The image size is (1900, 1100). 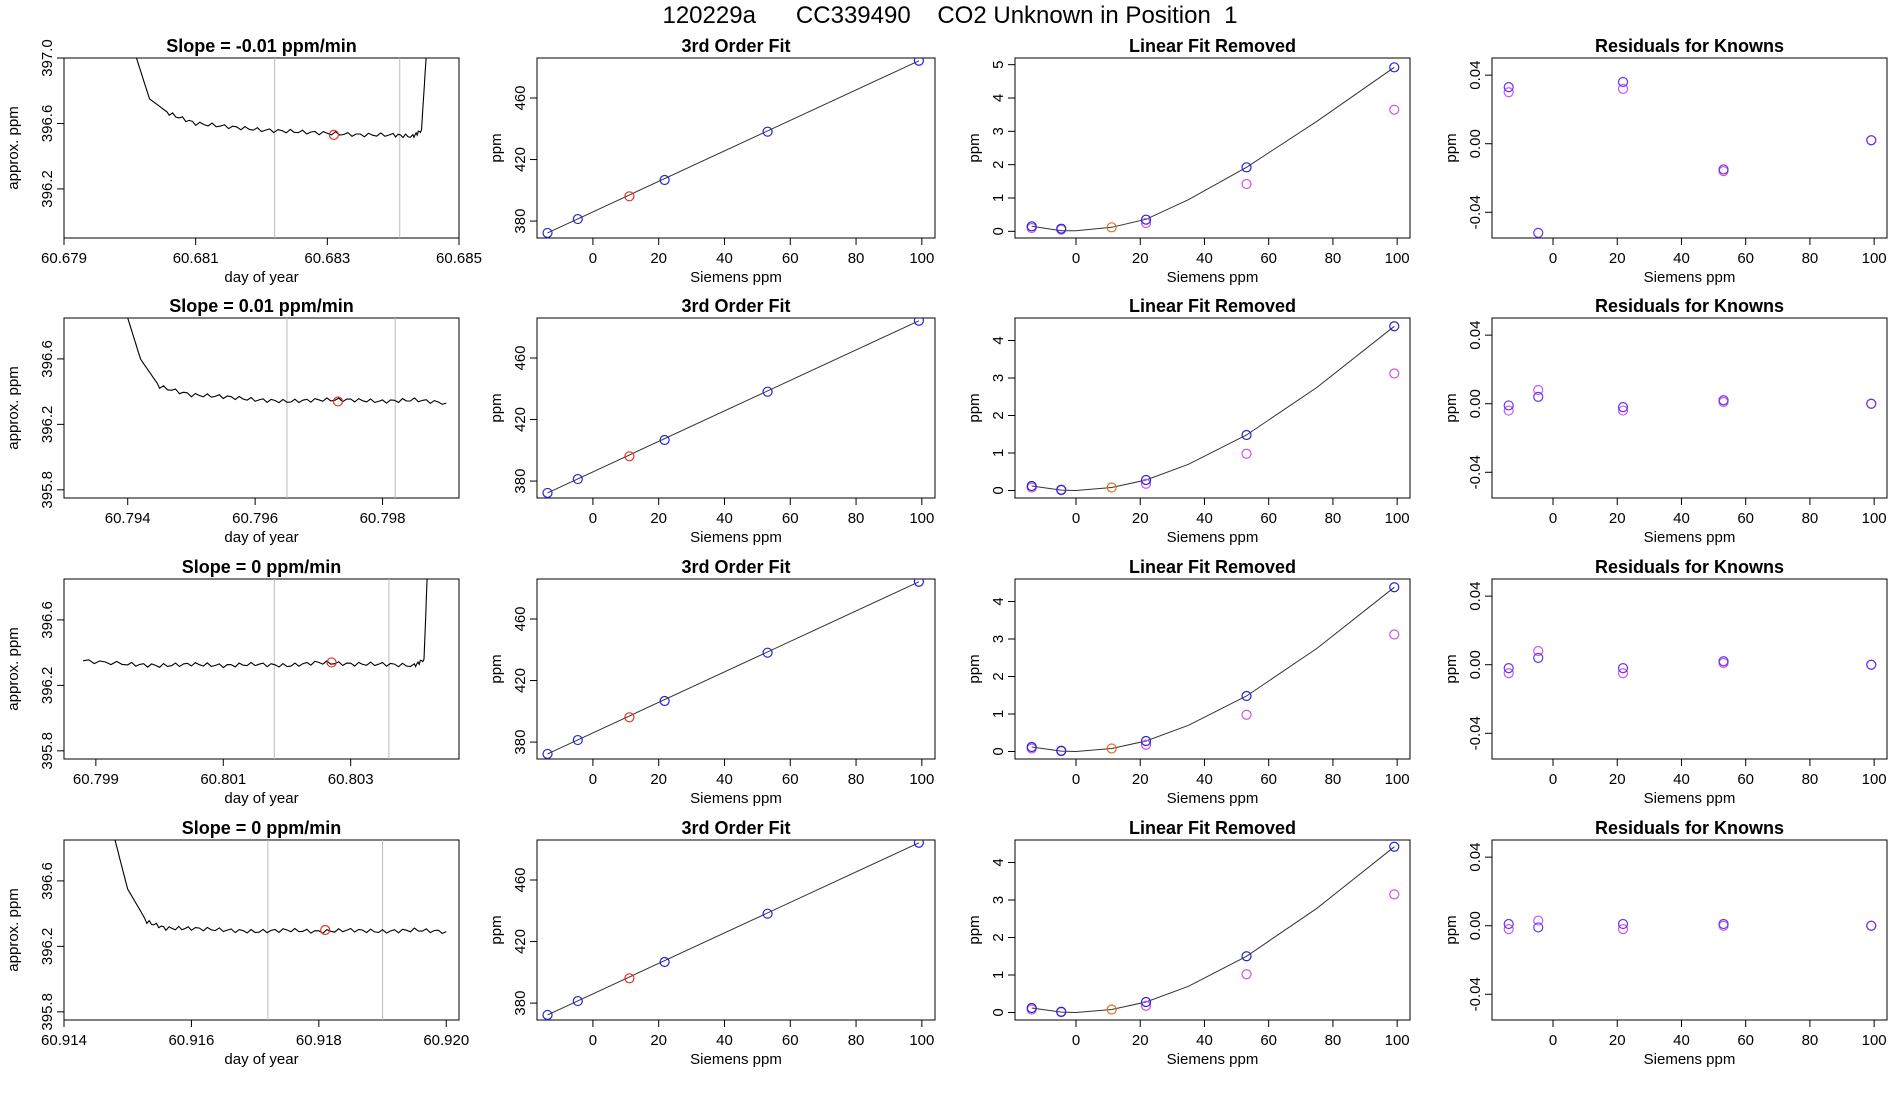 I want to click on y-tick-label: 3, so click(x=998, y=639).